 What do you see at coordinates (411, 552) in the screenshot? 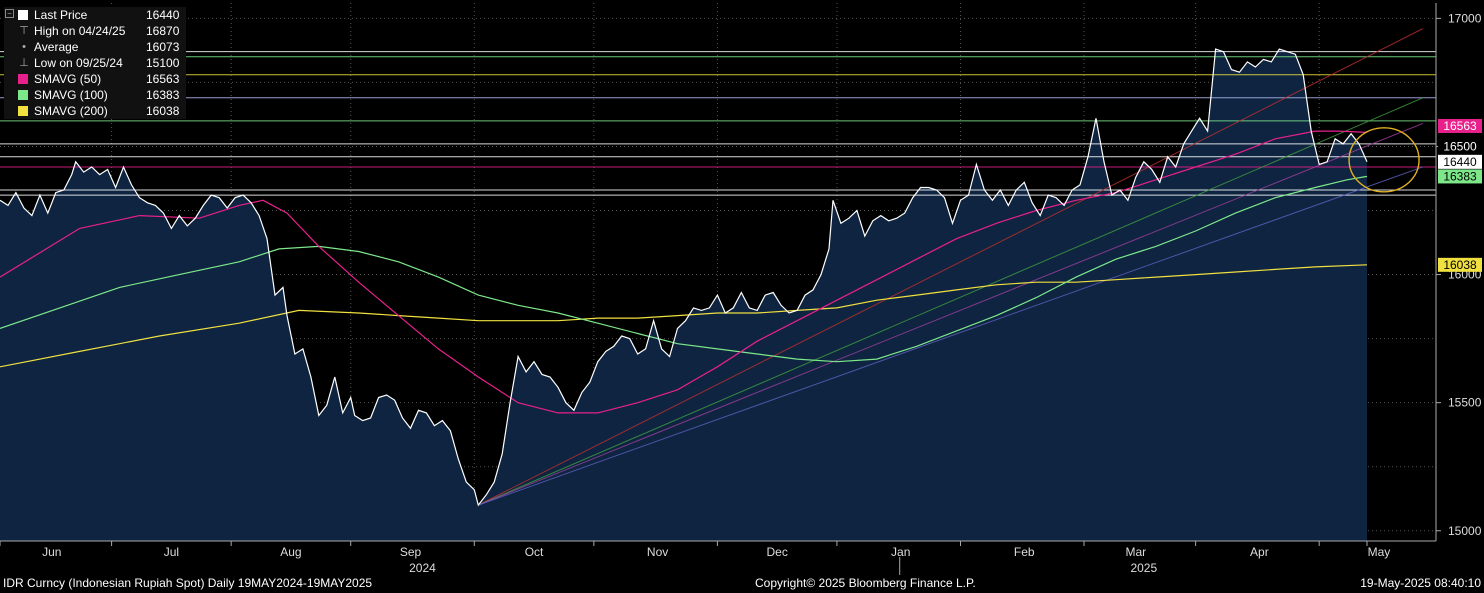
I see `x-month-label: Sep` at bounding box center [411, 552].